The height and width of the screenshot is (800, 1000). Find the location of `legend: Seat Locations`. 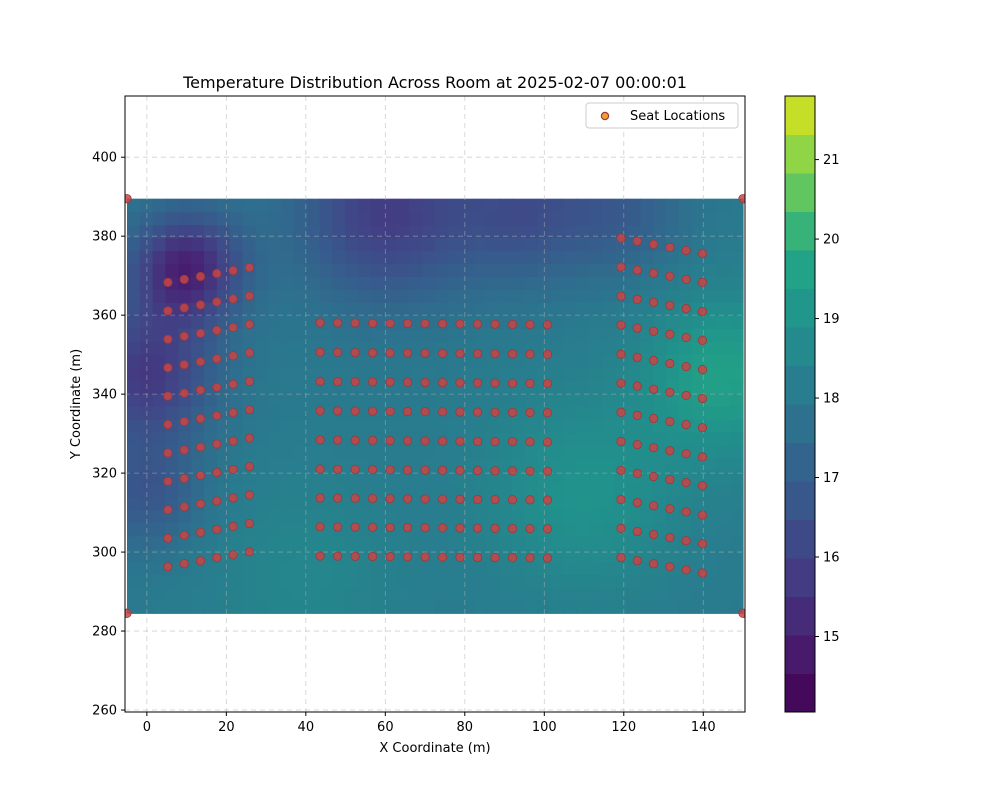

legend: Seat Locations is located at coordinates (662, 115).